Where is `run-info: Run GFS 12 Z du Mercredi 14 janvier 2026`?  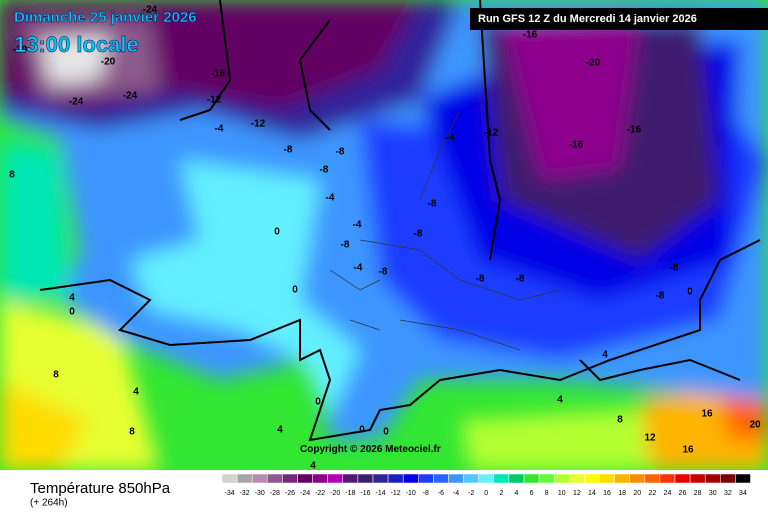 run-info: Run GFS 12 Z du Mercredi 14 janvier 2026 is located at coordinates (587, 19).